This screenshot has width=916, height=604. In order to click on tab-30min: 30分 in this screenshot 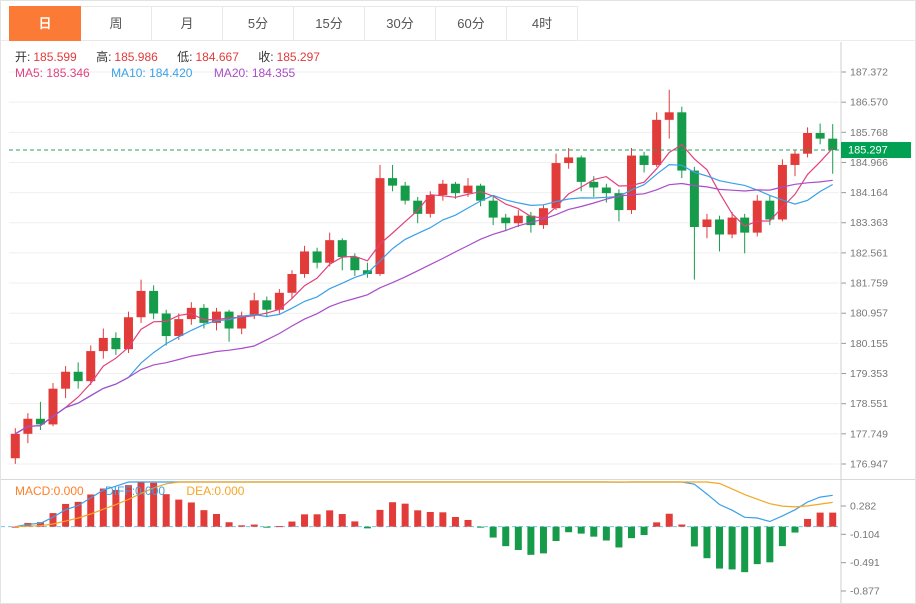, I will do `click(400, 23)`.